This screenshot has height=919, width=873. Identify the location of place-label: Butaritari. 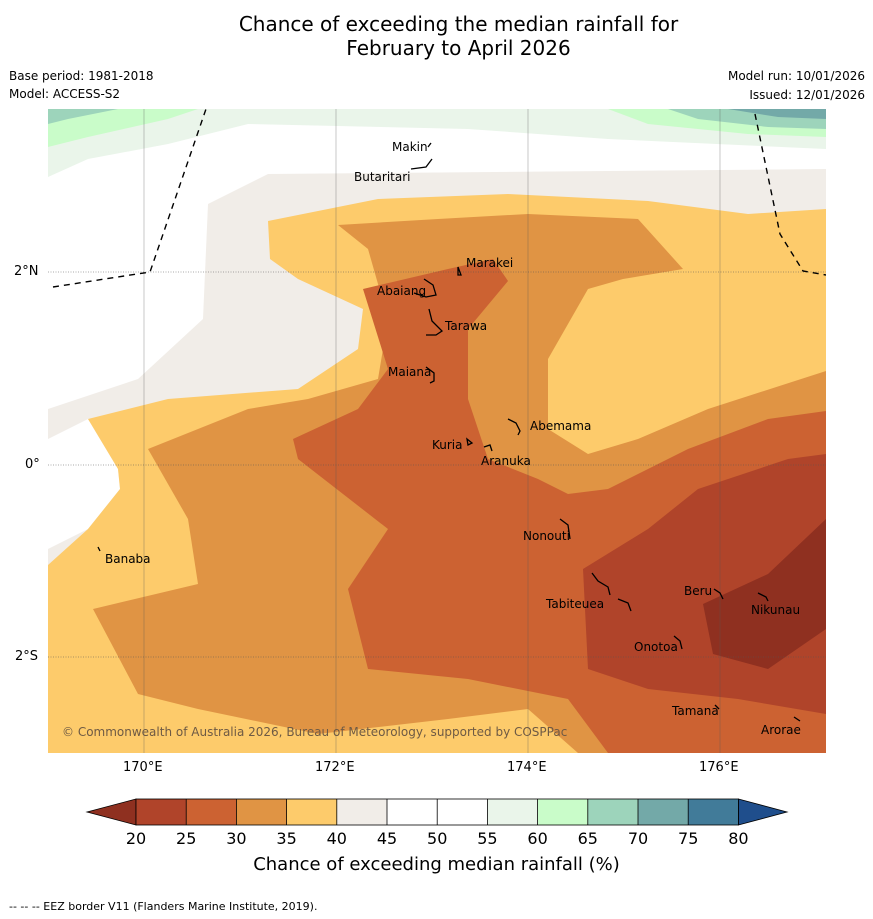
(382, 177).